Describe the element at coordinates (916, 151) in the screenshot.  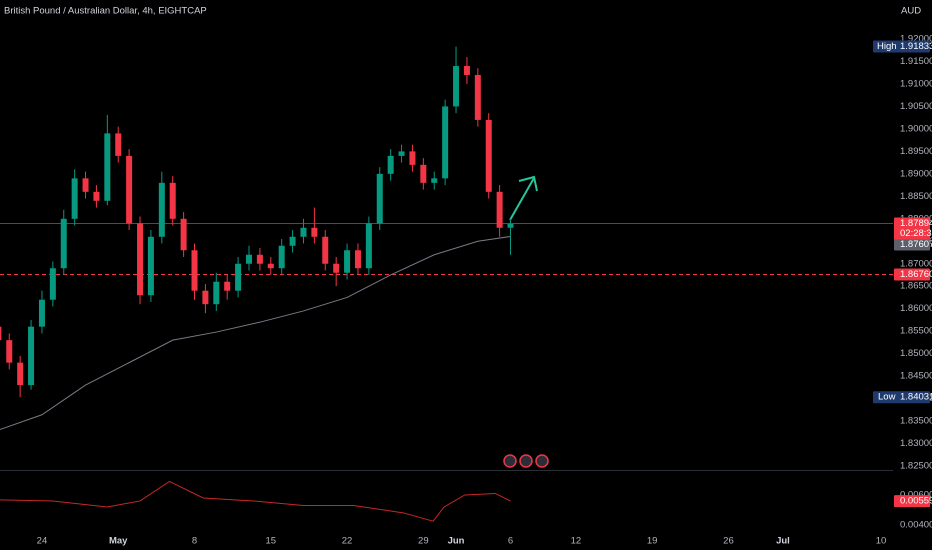
I see `y-tick-label: 1.89500` at that location.